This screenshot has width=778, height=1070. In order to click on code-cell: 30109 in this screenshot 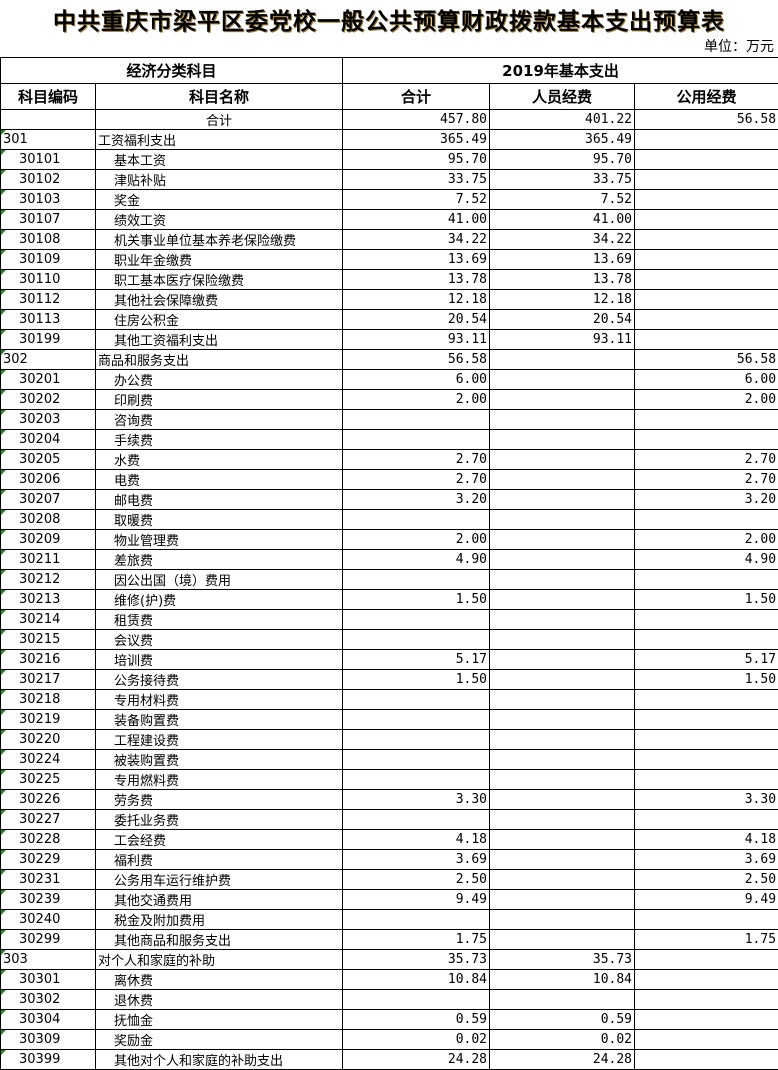, I will do `click(48, 259)`.